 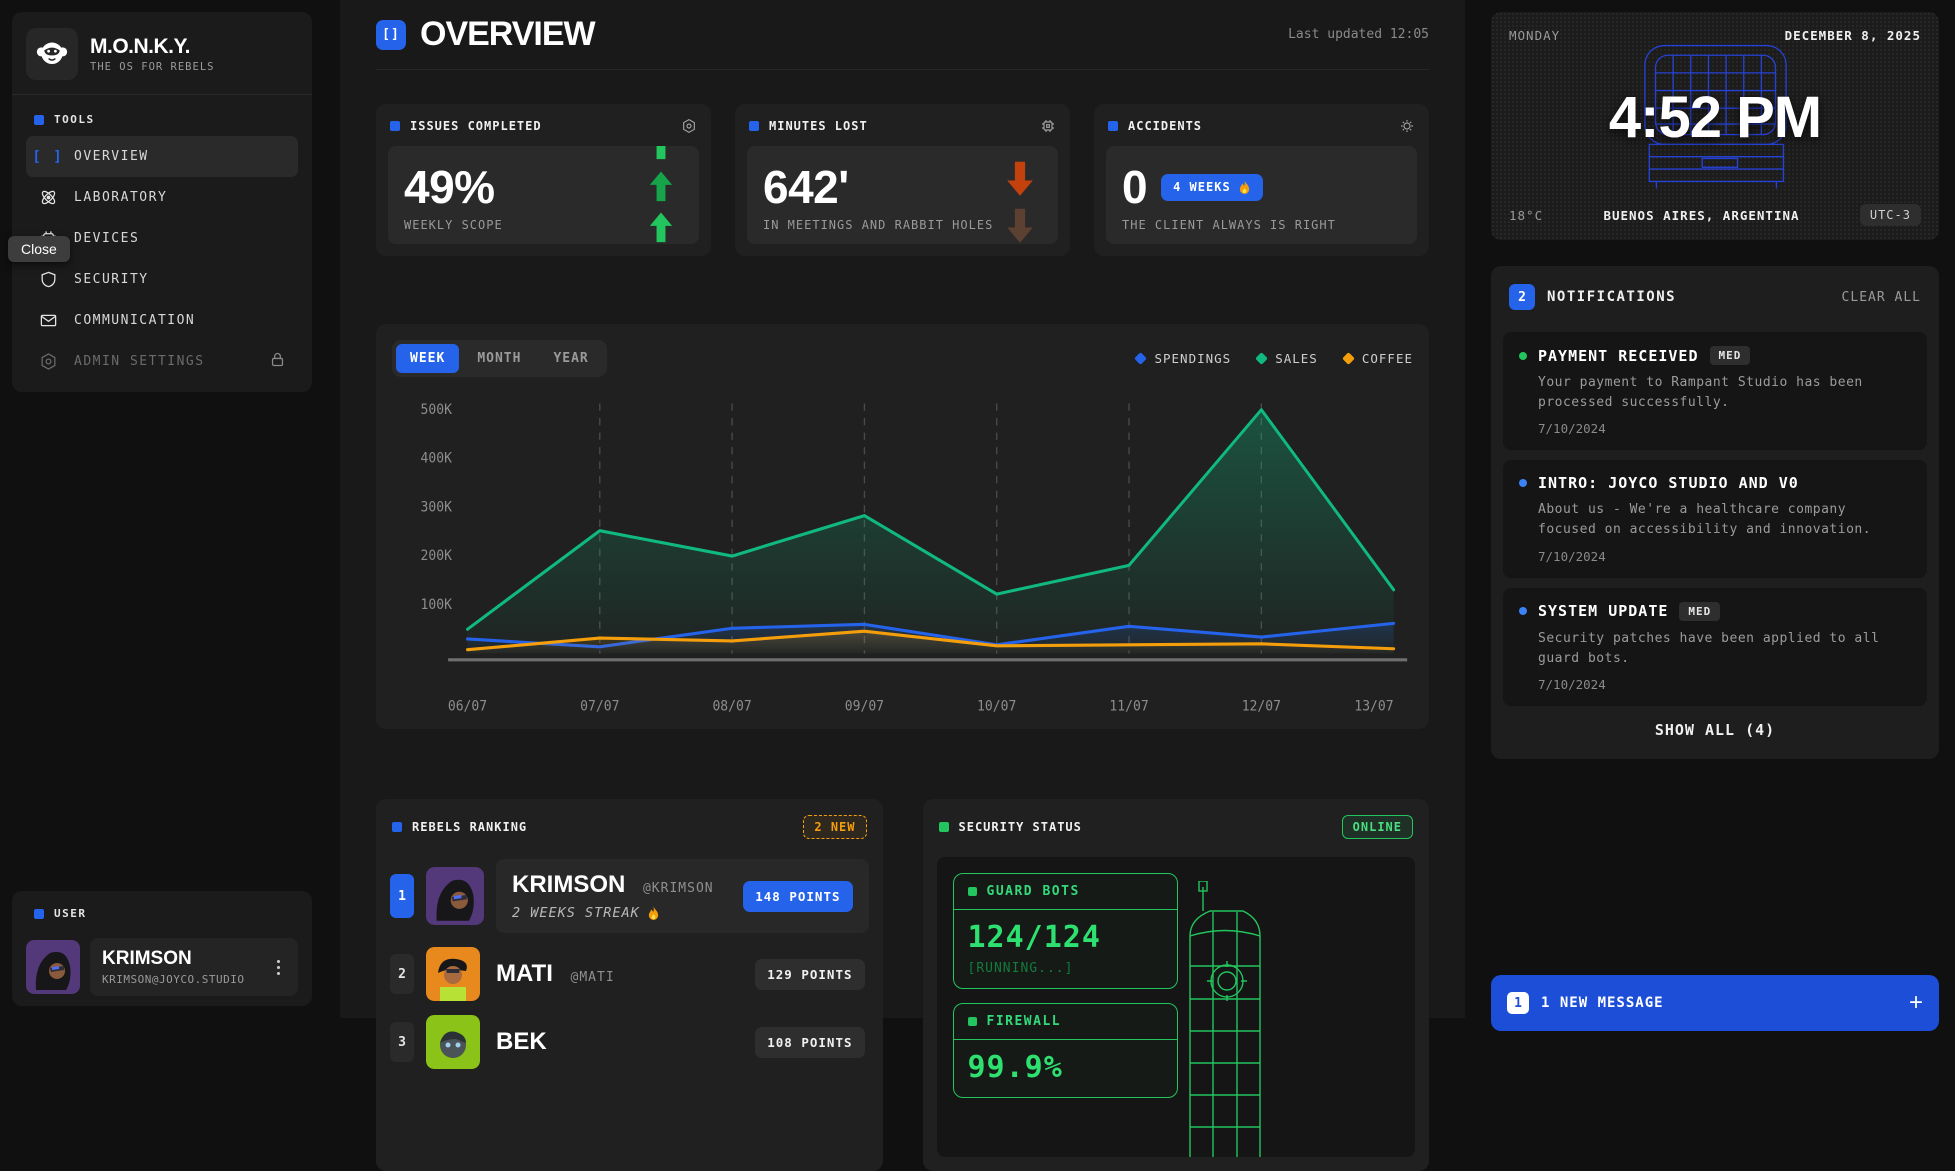 What do you see at coordinates (277, 361) in the screenshot?
I see `lock-icon` at bounding box center [277, 361].